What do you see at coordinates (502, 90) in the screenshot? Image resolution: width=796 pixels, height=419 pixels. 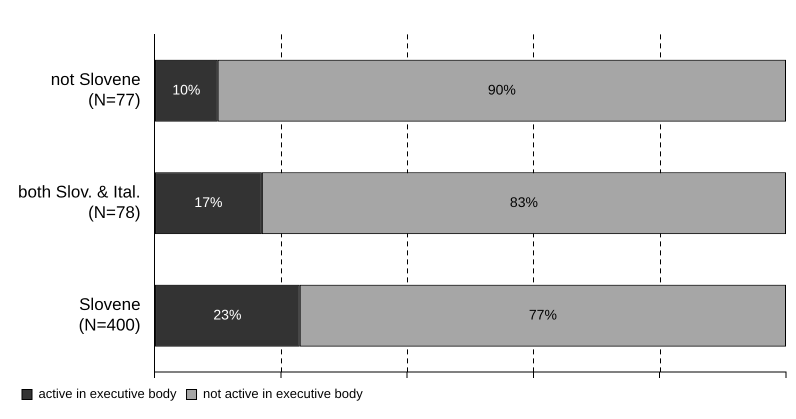 I see `data-label: 90%` at bounding box center [502, 90].